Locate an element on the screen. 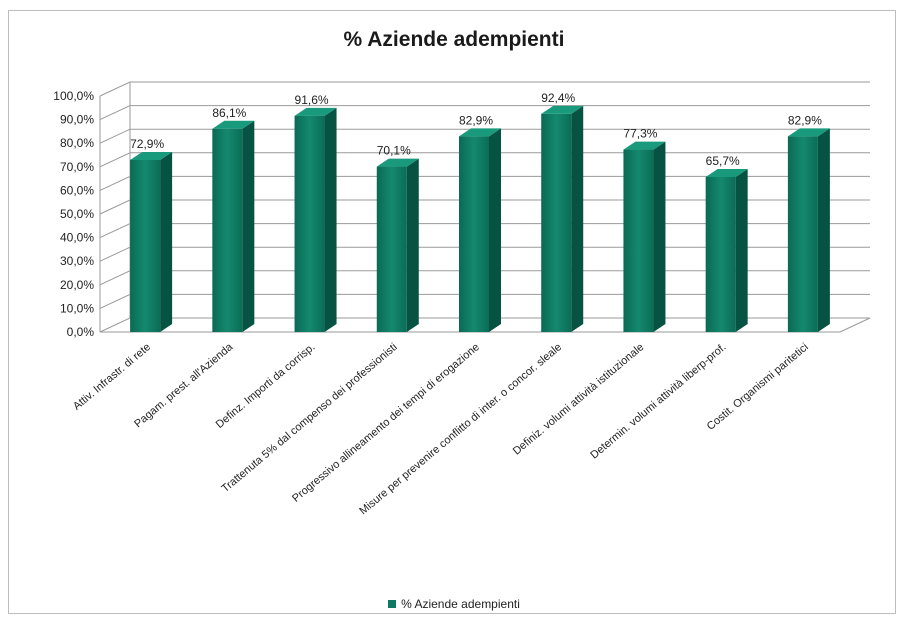 Image resolution: width=908 pixels, height=621 pixels. data-label: 70,1% is located at coordinates (394, 151).